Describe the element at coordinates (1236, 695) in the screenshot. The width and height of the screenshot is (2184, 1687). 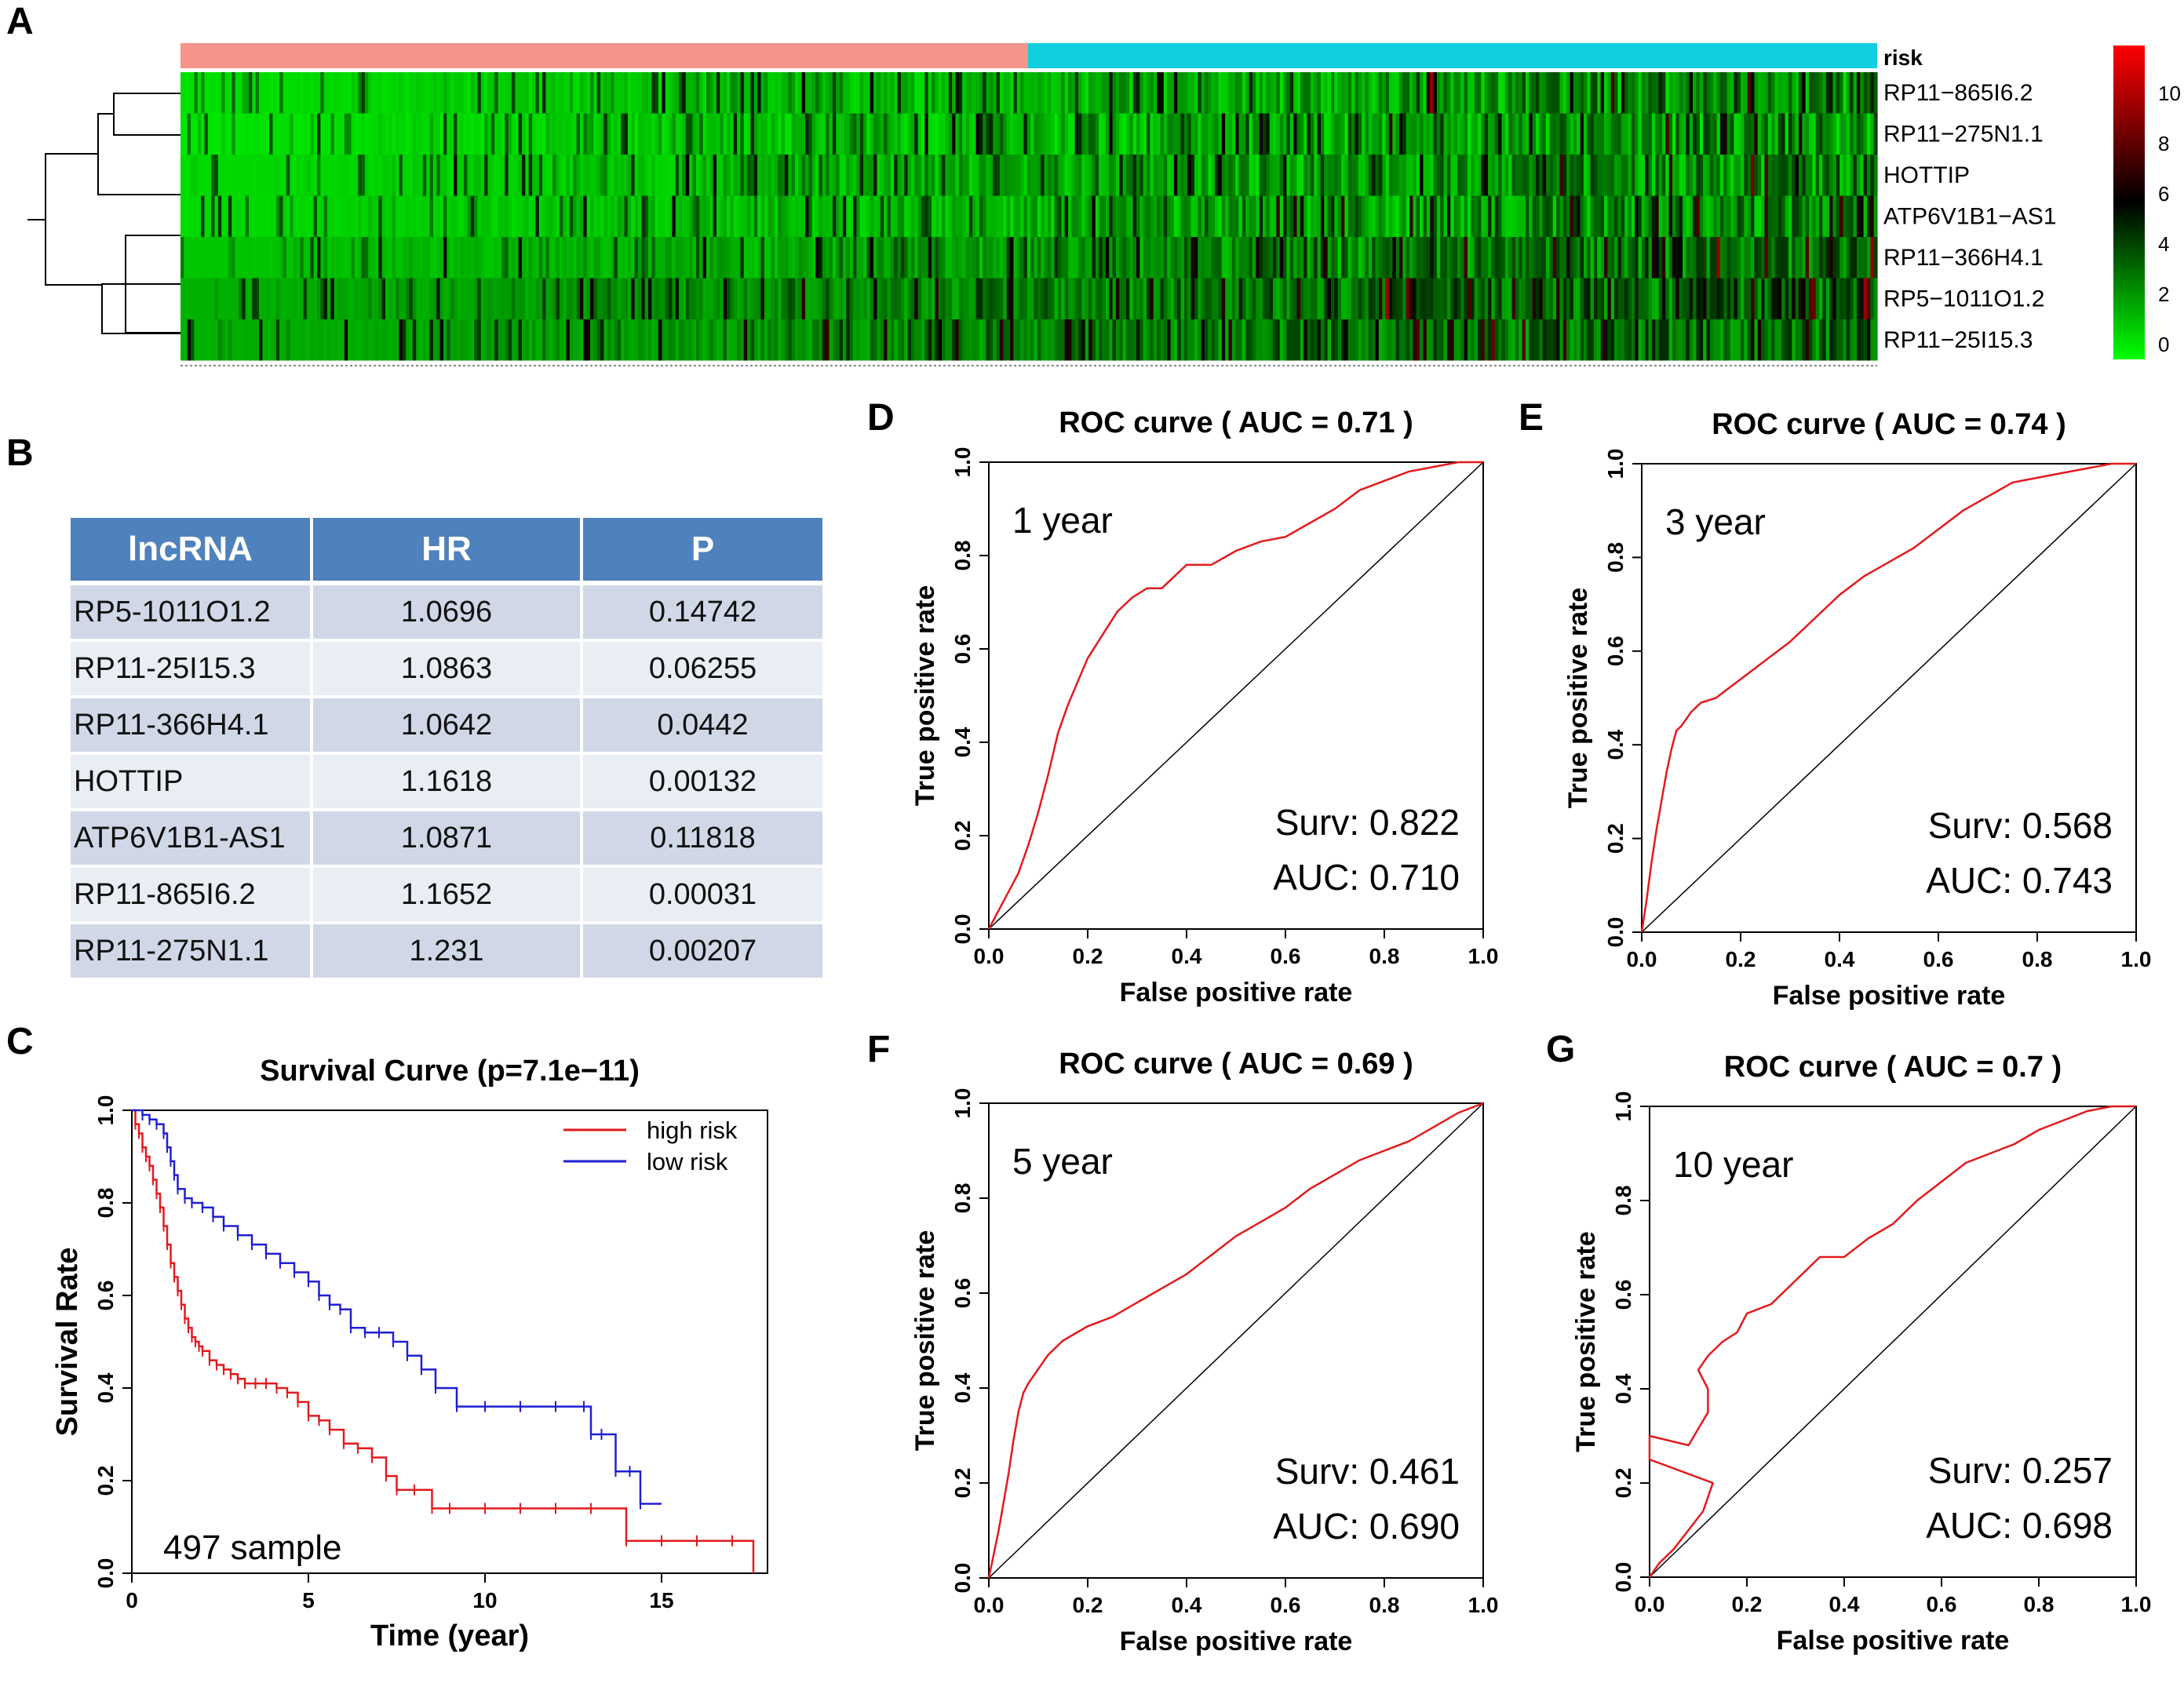
I see `diagonal-reference-line` at that location.